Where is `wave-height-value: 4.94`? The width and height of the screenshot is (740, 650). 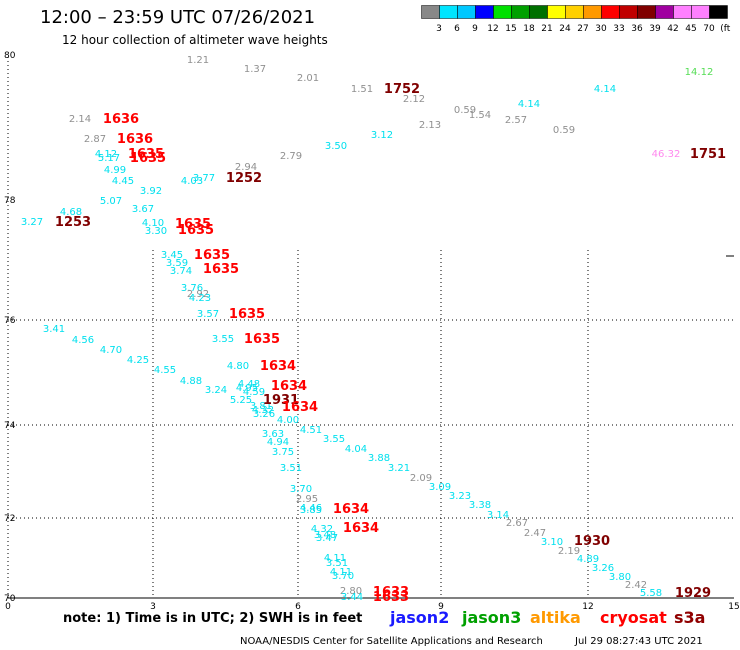 wave-height-value: 4.94 is located at coordinates (278, 442).